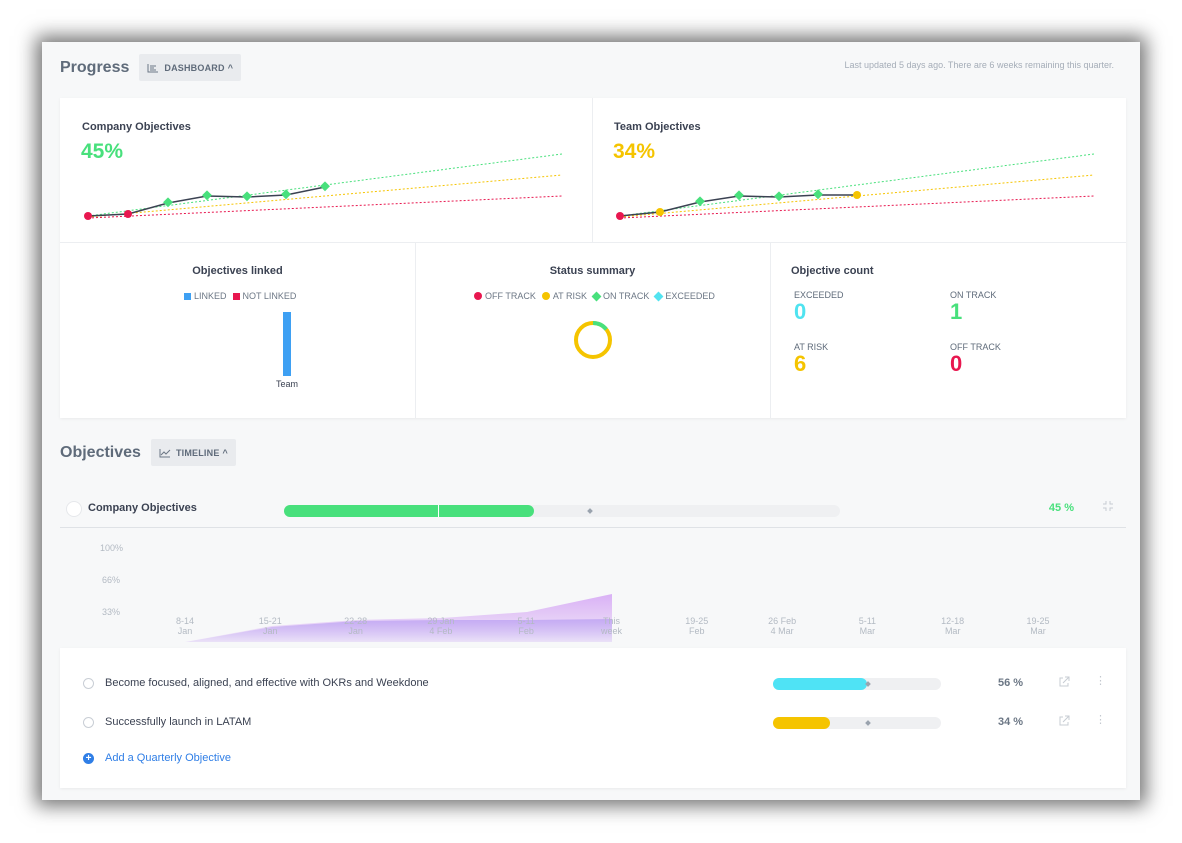 The height and width of the screenshot is (843, 1182). Describe the element at coordinates (441, 626) in the screenshot. I see `timeline-x-label: 29 Jan 4 Feb` at that location.